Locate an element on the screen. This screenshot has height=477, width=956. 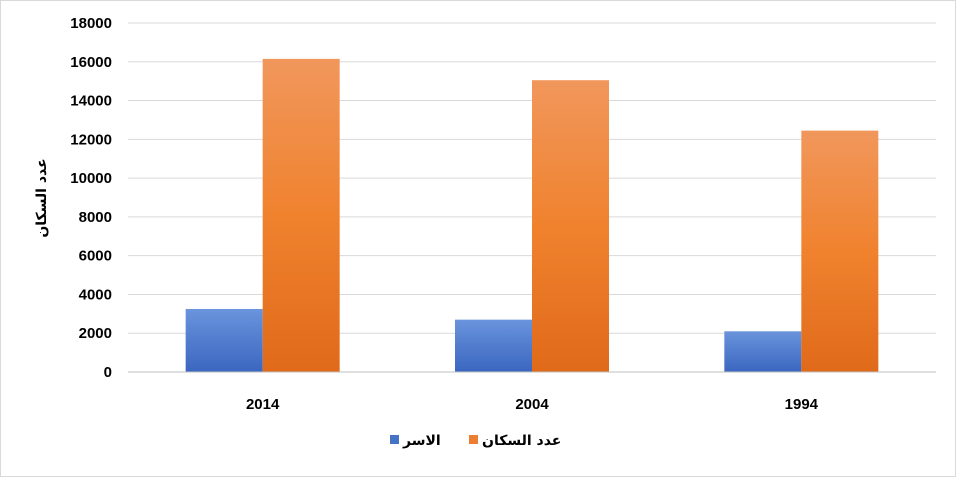
y-tick-label: 2000 is located at coordinates (95, 333).